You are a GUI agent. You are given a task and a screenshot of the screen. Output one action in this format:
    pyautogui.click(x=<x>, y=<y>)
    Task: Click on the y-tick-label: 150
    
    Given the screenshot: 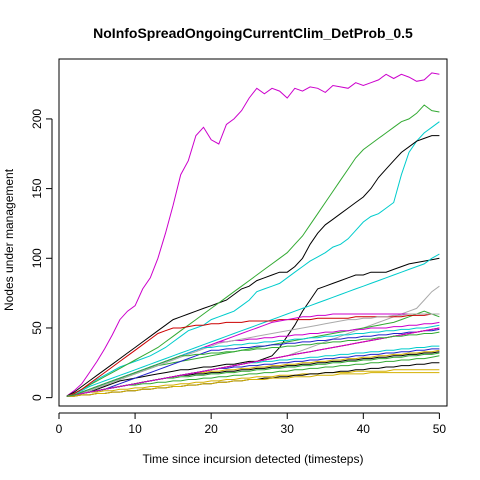 What is the action you would take?
    pyautogui.click(x=37, y=188)
    